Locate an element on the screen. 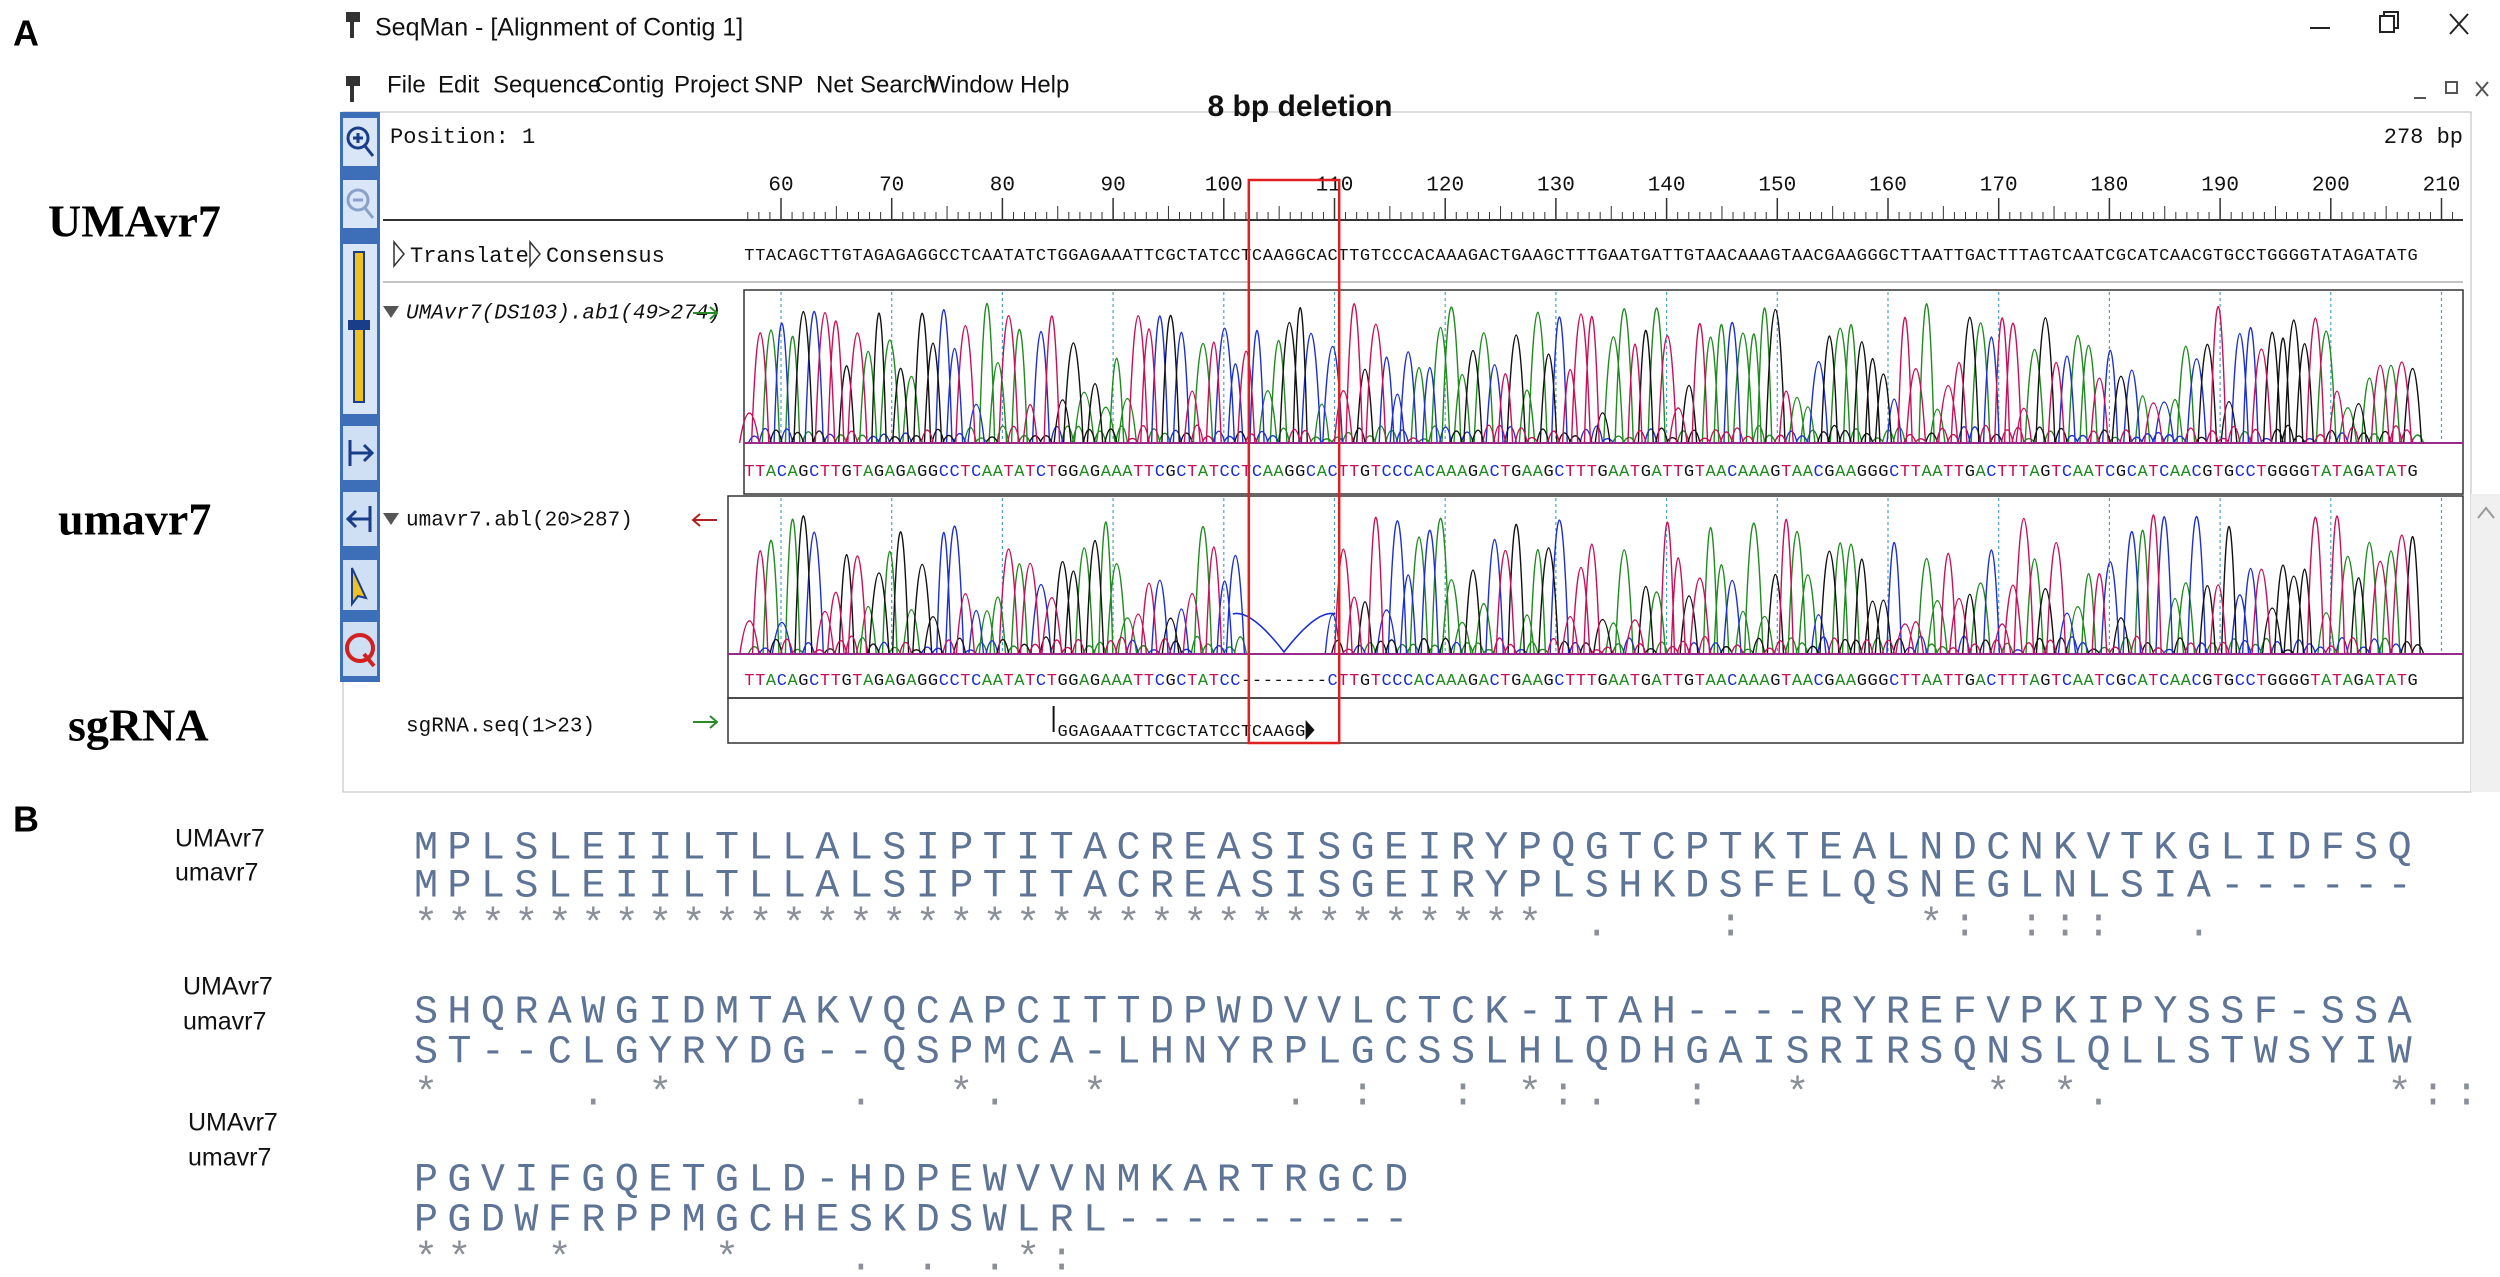 This screenshot has width=2500, height=1277. side-label: UMAvr7 is located at coordinates (134, 221).